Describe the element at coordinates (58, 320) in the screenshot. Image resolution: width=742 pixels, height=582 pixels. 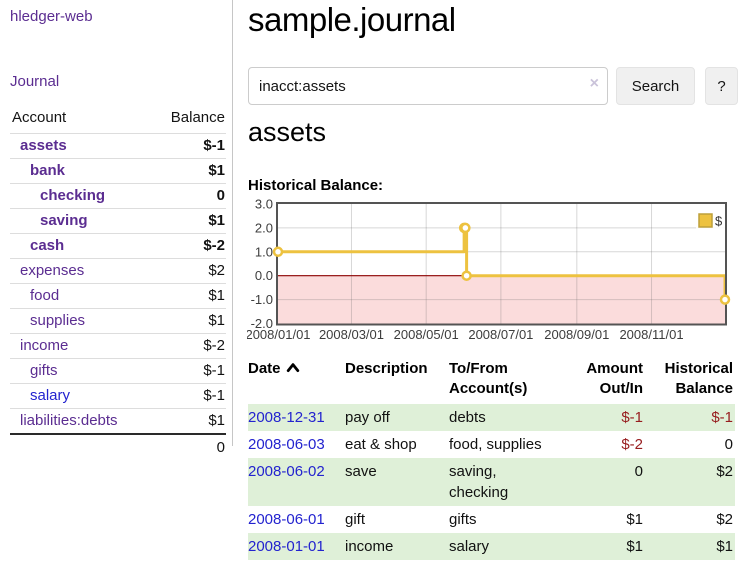
I see `sidebar-account-link: supplies` at that location.